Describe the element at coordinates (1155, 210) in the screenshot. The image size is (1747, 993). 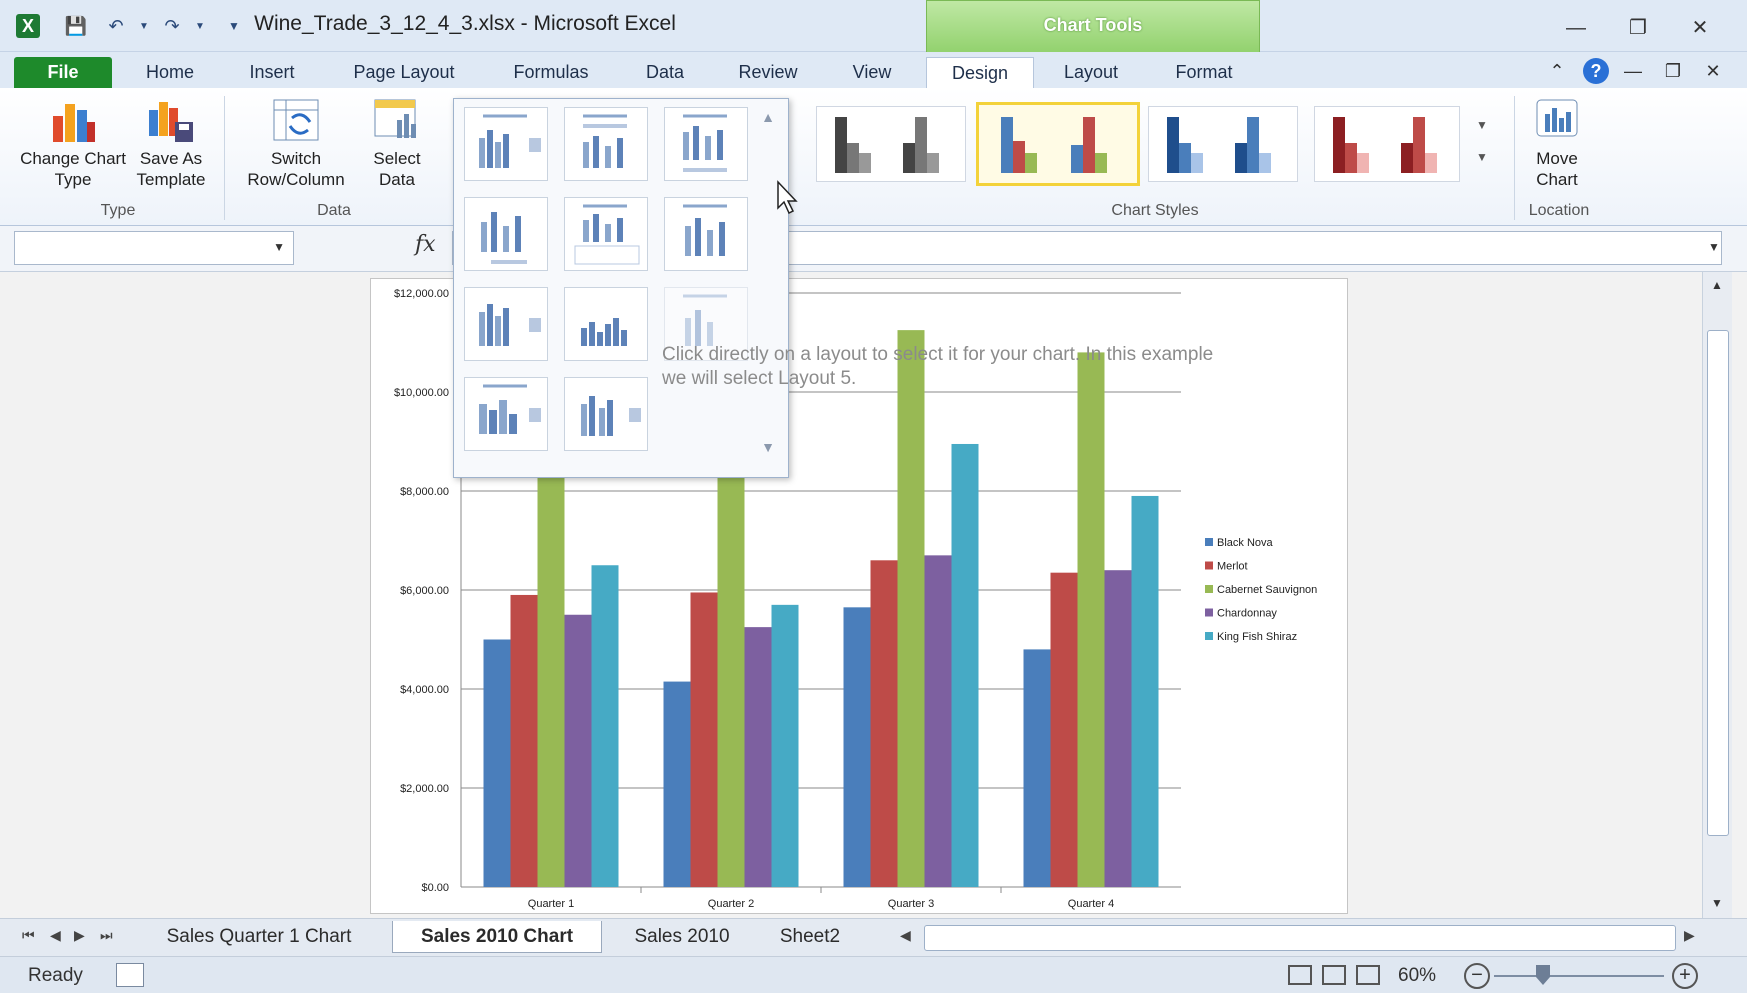
I see `chart-styles-group-label: Chart Styles` at that location.